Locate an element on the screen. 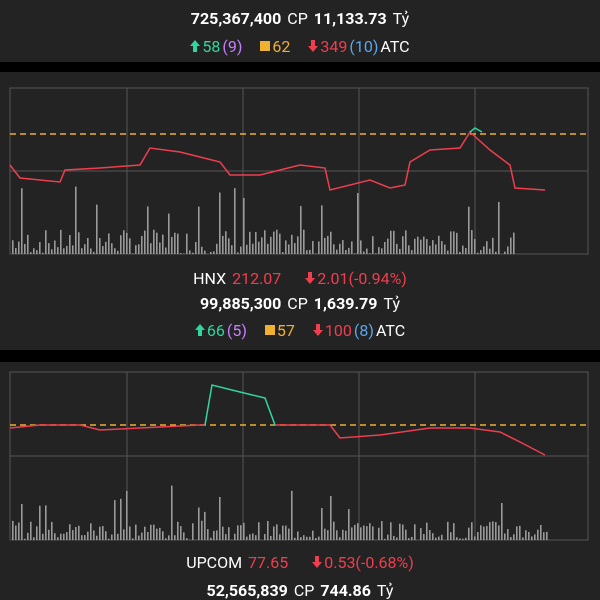  index-change: 0.53(-0.68%) is located at coordinates (369, 562).